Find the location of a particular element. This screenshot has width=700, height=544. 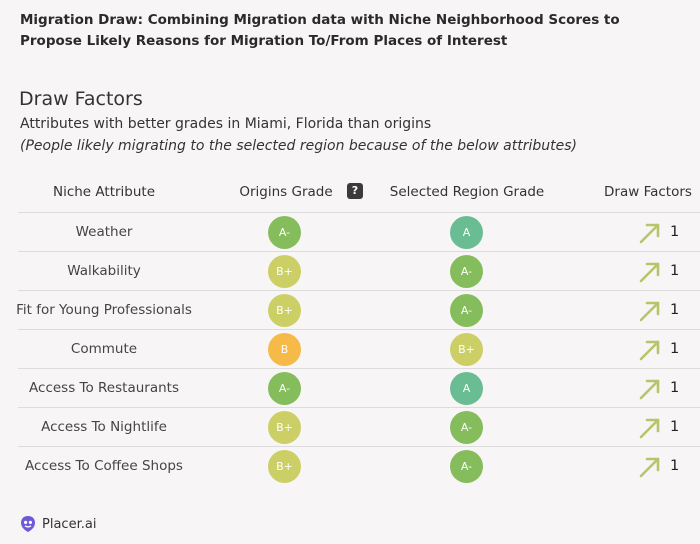

region-grade-badge: B+ is located at coordinates (466, 349).